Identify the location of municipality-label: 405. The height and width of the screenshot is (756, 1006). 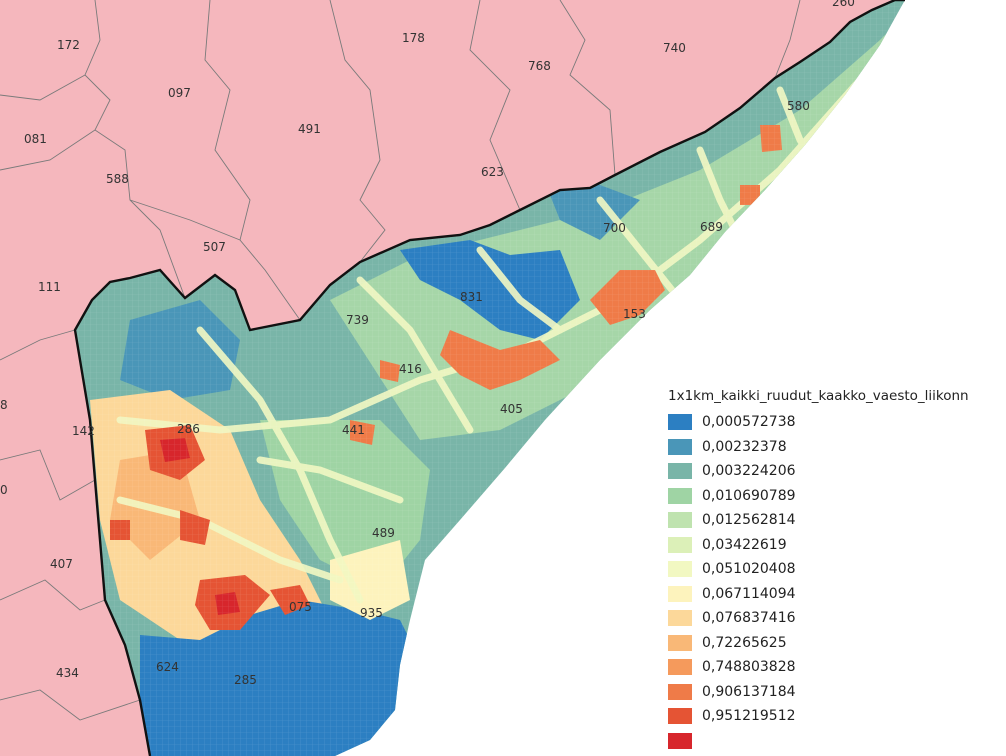
(511, 409).